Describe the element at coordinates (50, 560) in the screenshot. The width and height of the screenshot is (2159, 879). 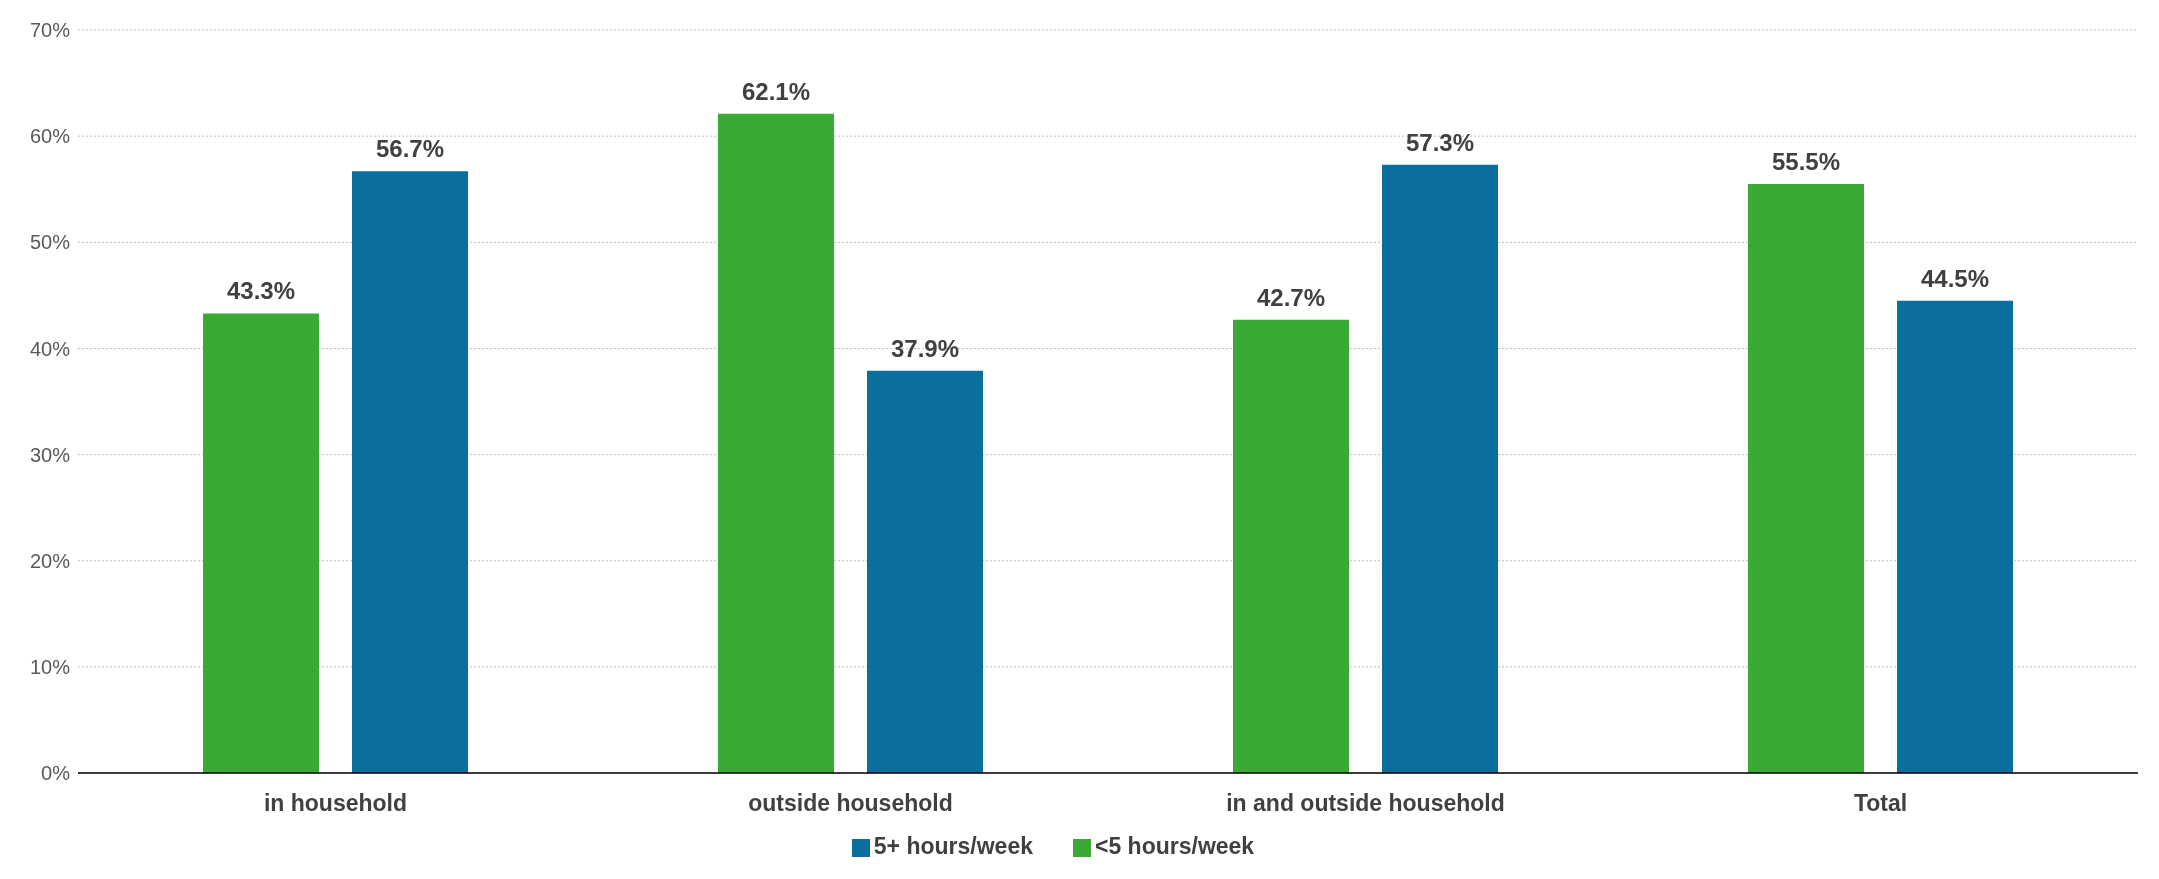
I see `y-tick-label: 20%` at that location.